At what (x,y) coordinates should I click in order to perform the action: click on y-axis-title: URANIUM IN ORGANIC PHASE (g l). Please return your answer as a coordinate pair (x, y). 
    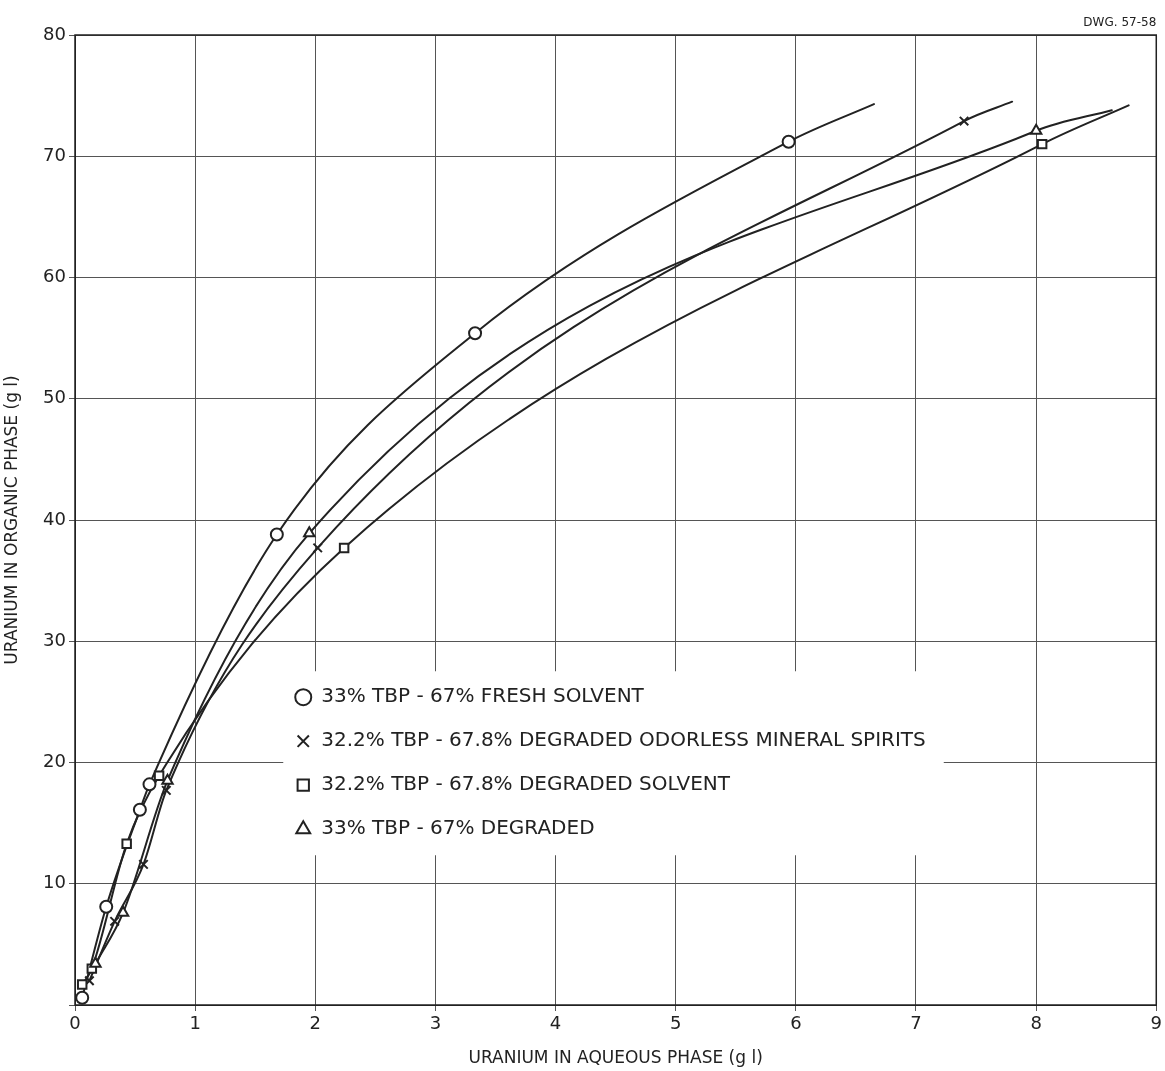
    Looking at the image, I should click on (10, 520).